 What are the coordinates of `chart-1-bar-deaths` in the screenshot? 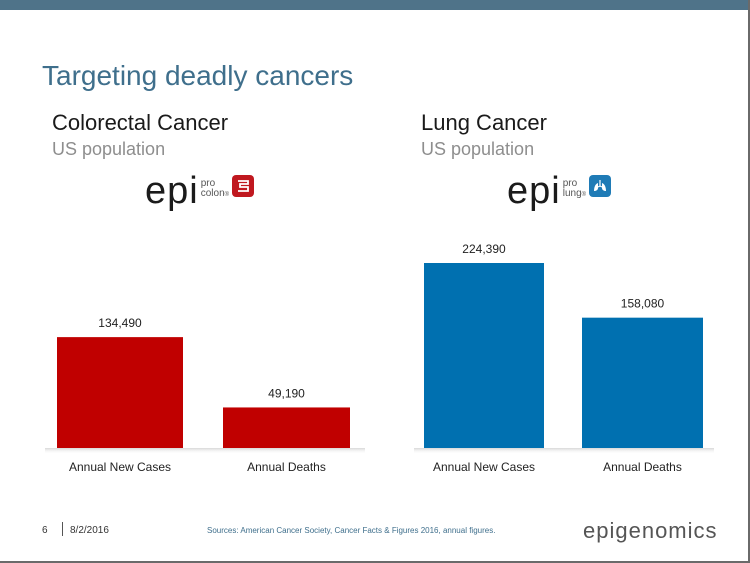 It's located at (286, 427).